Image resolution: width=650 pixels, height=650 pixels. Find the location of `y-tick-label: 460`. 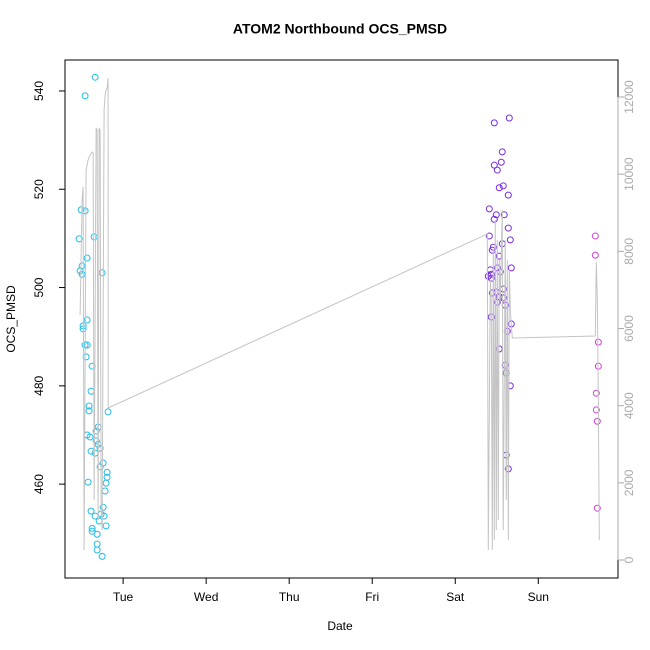

y-tick-label: 460 is located at coordinates (39, 484).